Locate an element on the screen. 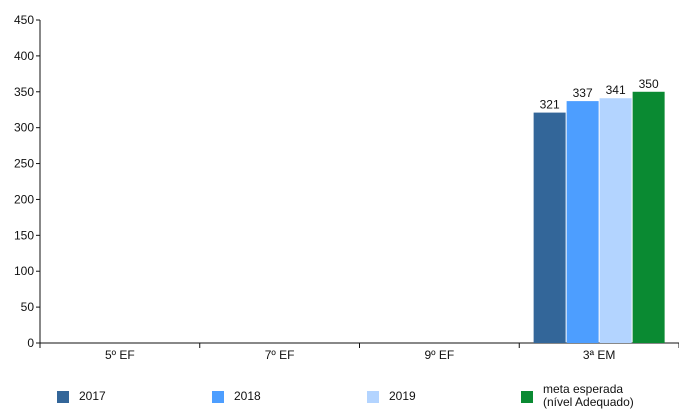 The width and height of the screenshot is (679, 410). legend-item: meta esperada (nível Adequado) is located at coordinates (577, 394).